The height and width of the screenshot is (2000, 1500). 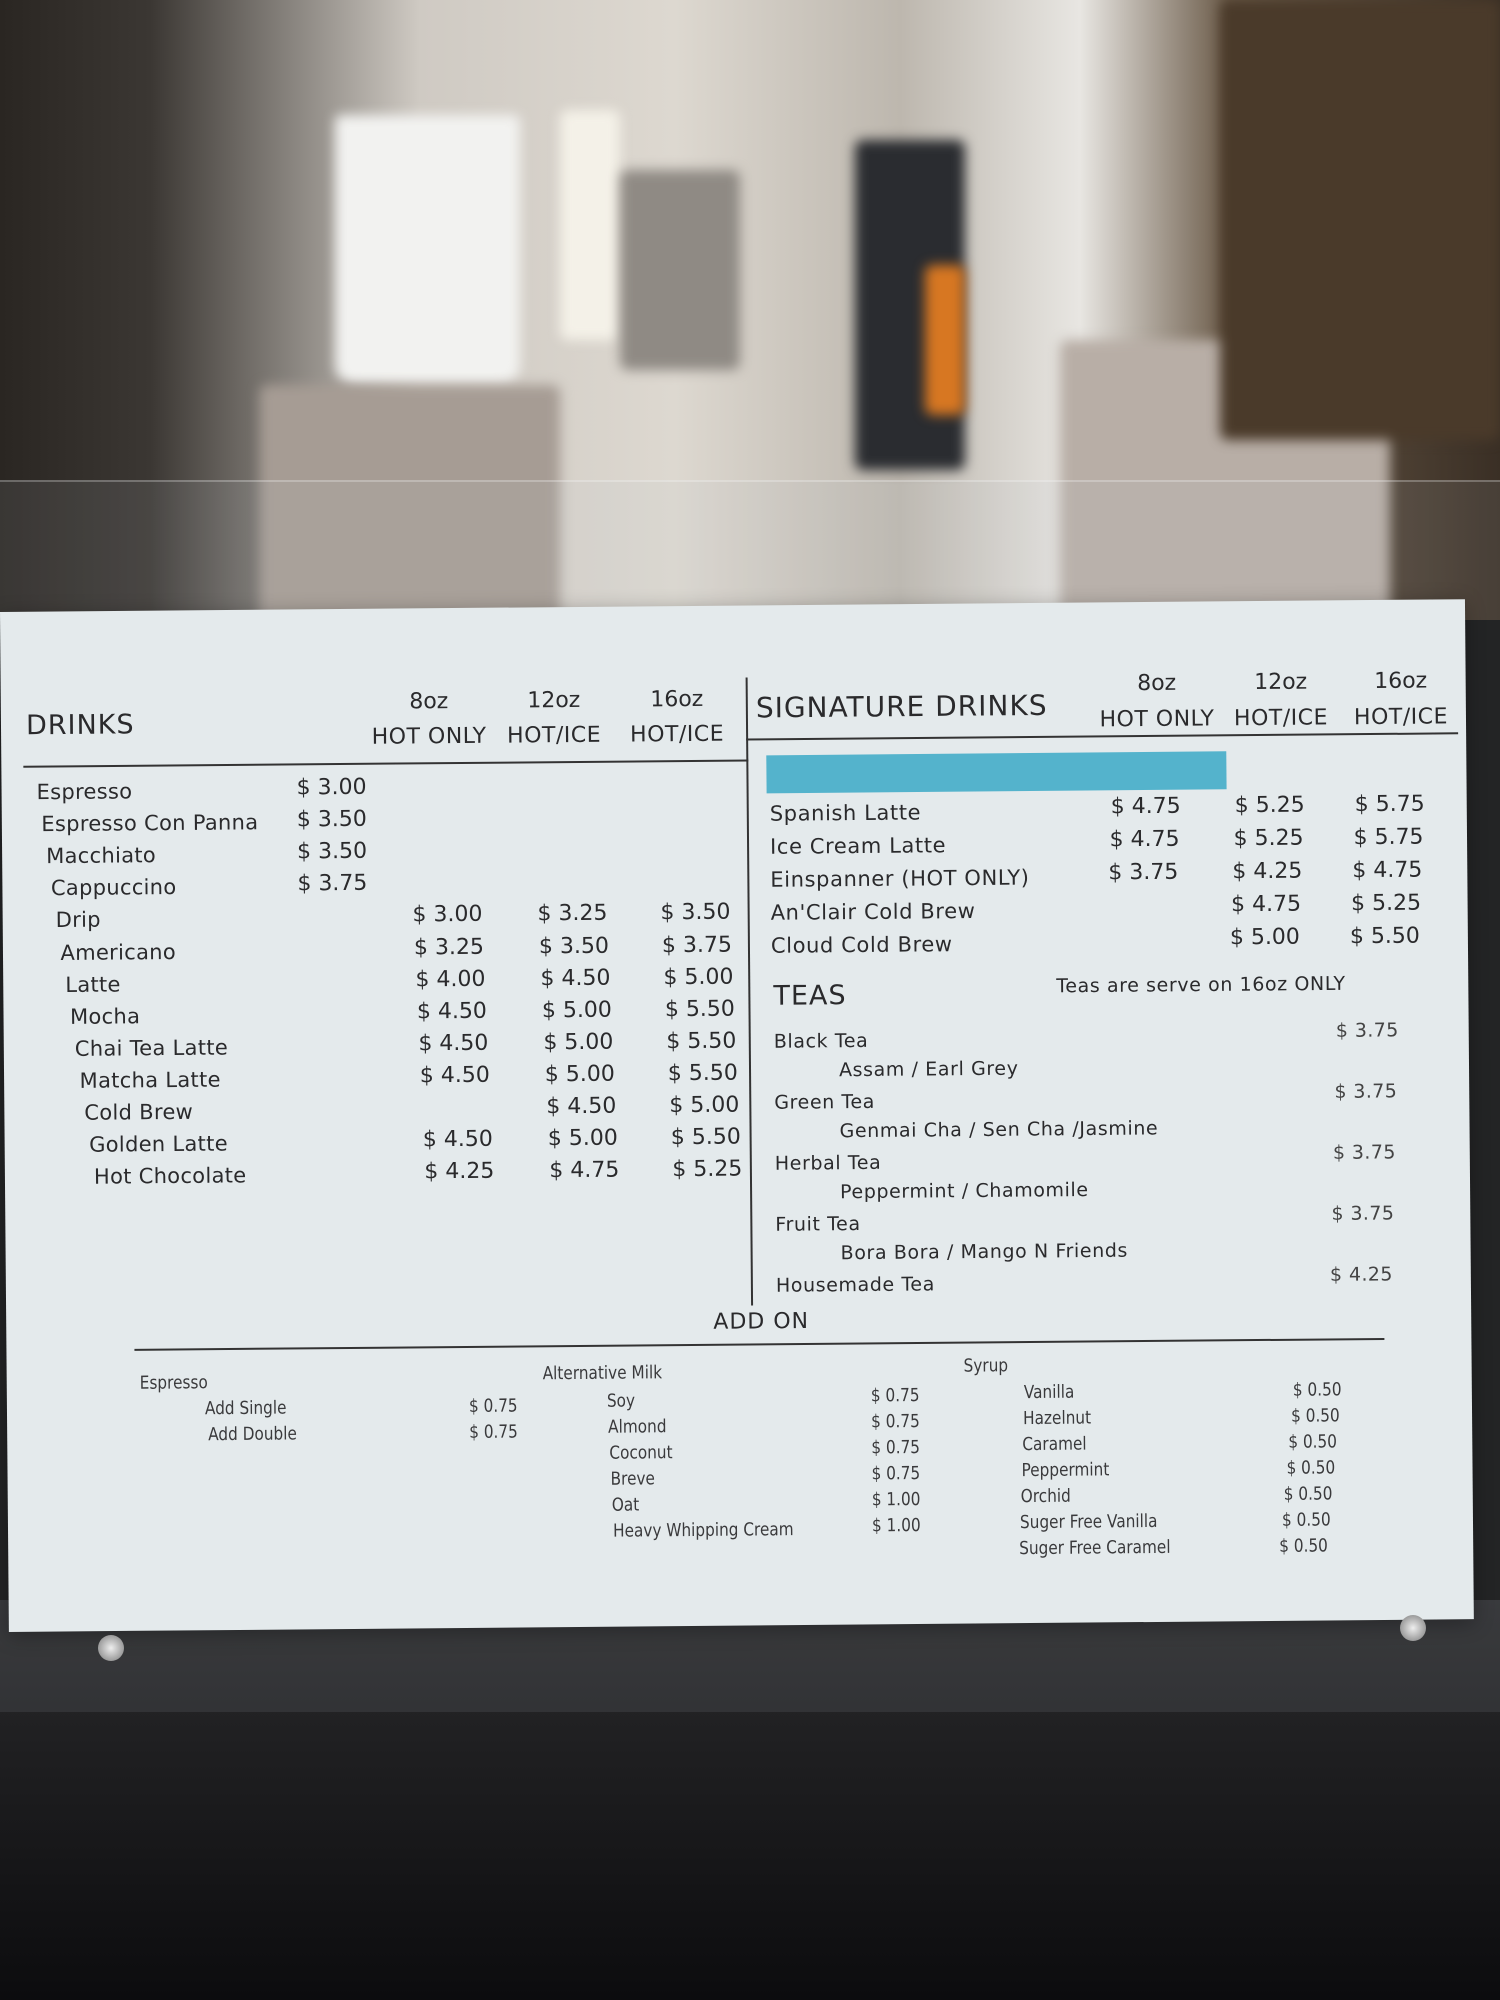 What do you see at coordinates (93, 984) in the screenshot?
I see `drink-name: Latte` at bounding box center [93, 984].